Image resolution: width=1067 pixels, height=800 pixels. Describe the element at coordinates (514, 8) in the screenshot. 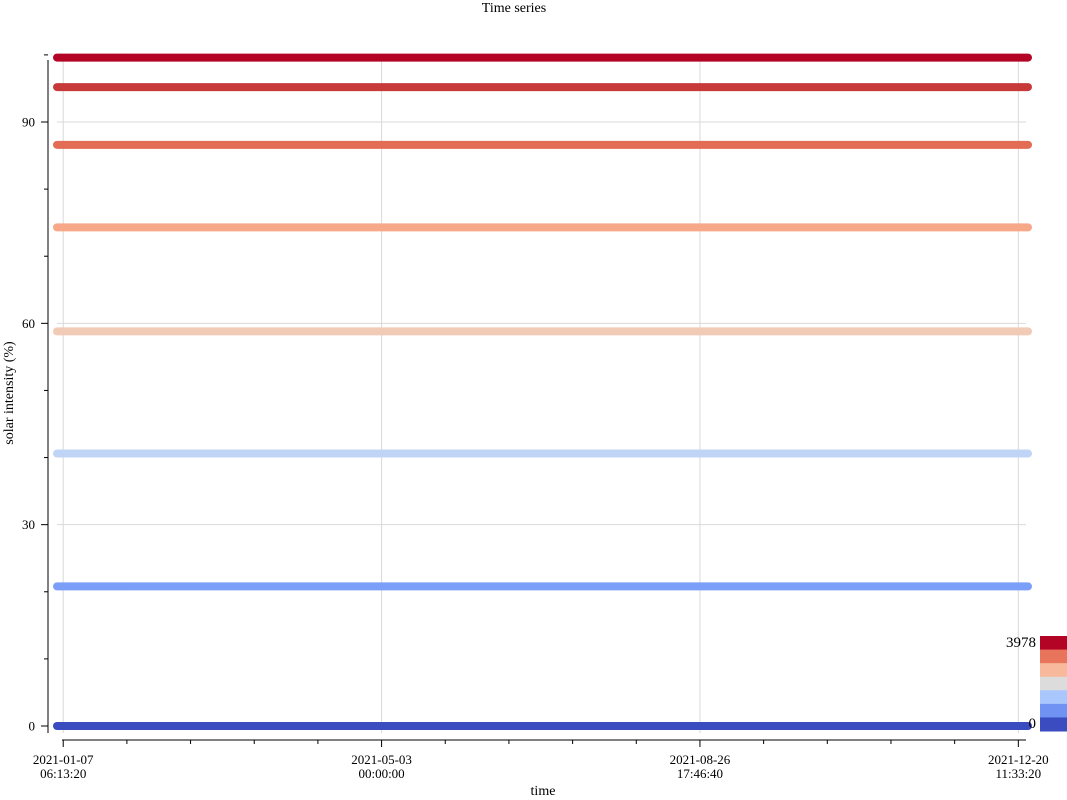

I see `chart-title: Time series` at that location.